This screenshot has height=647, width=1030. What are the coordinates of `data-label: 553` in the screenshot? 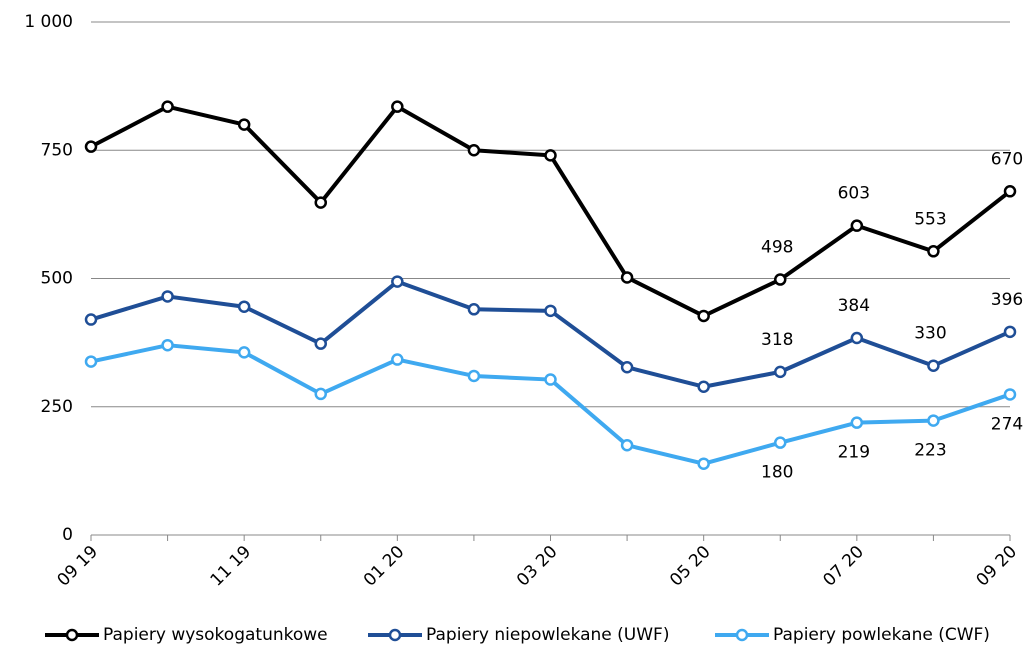 It's located at (930, 219).